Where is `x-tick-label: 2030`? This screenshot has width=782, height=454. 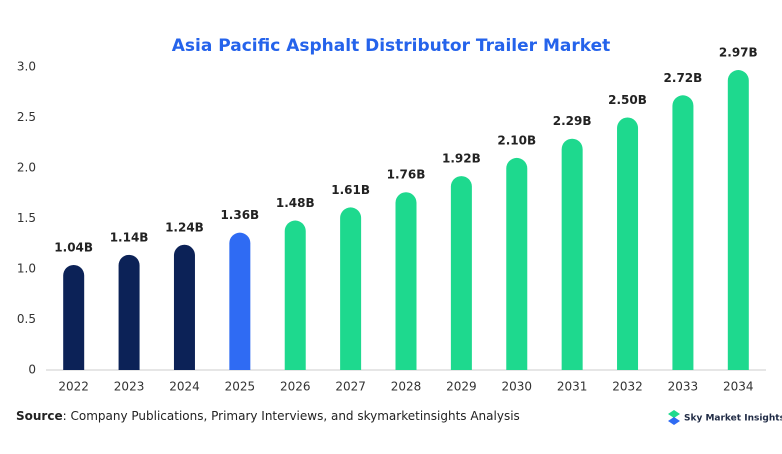 x-tick-label: 2030 is located at coordinates (516, 387).